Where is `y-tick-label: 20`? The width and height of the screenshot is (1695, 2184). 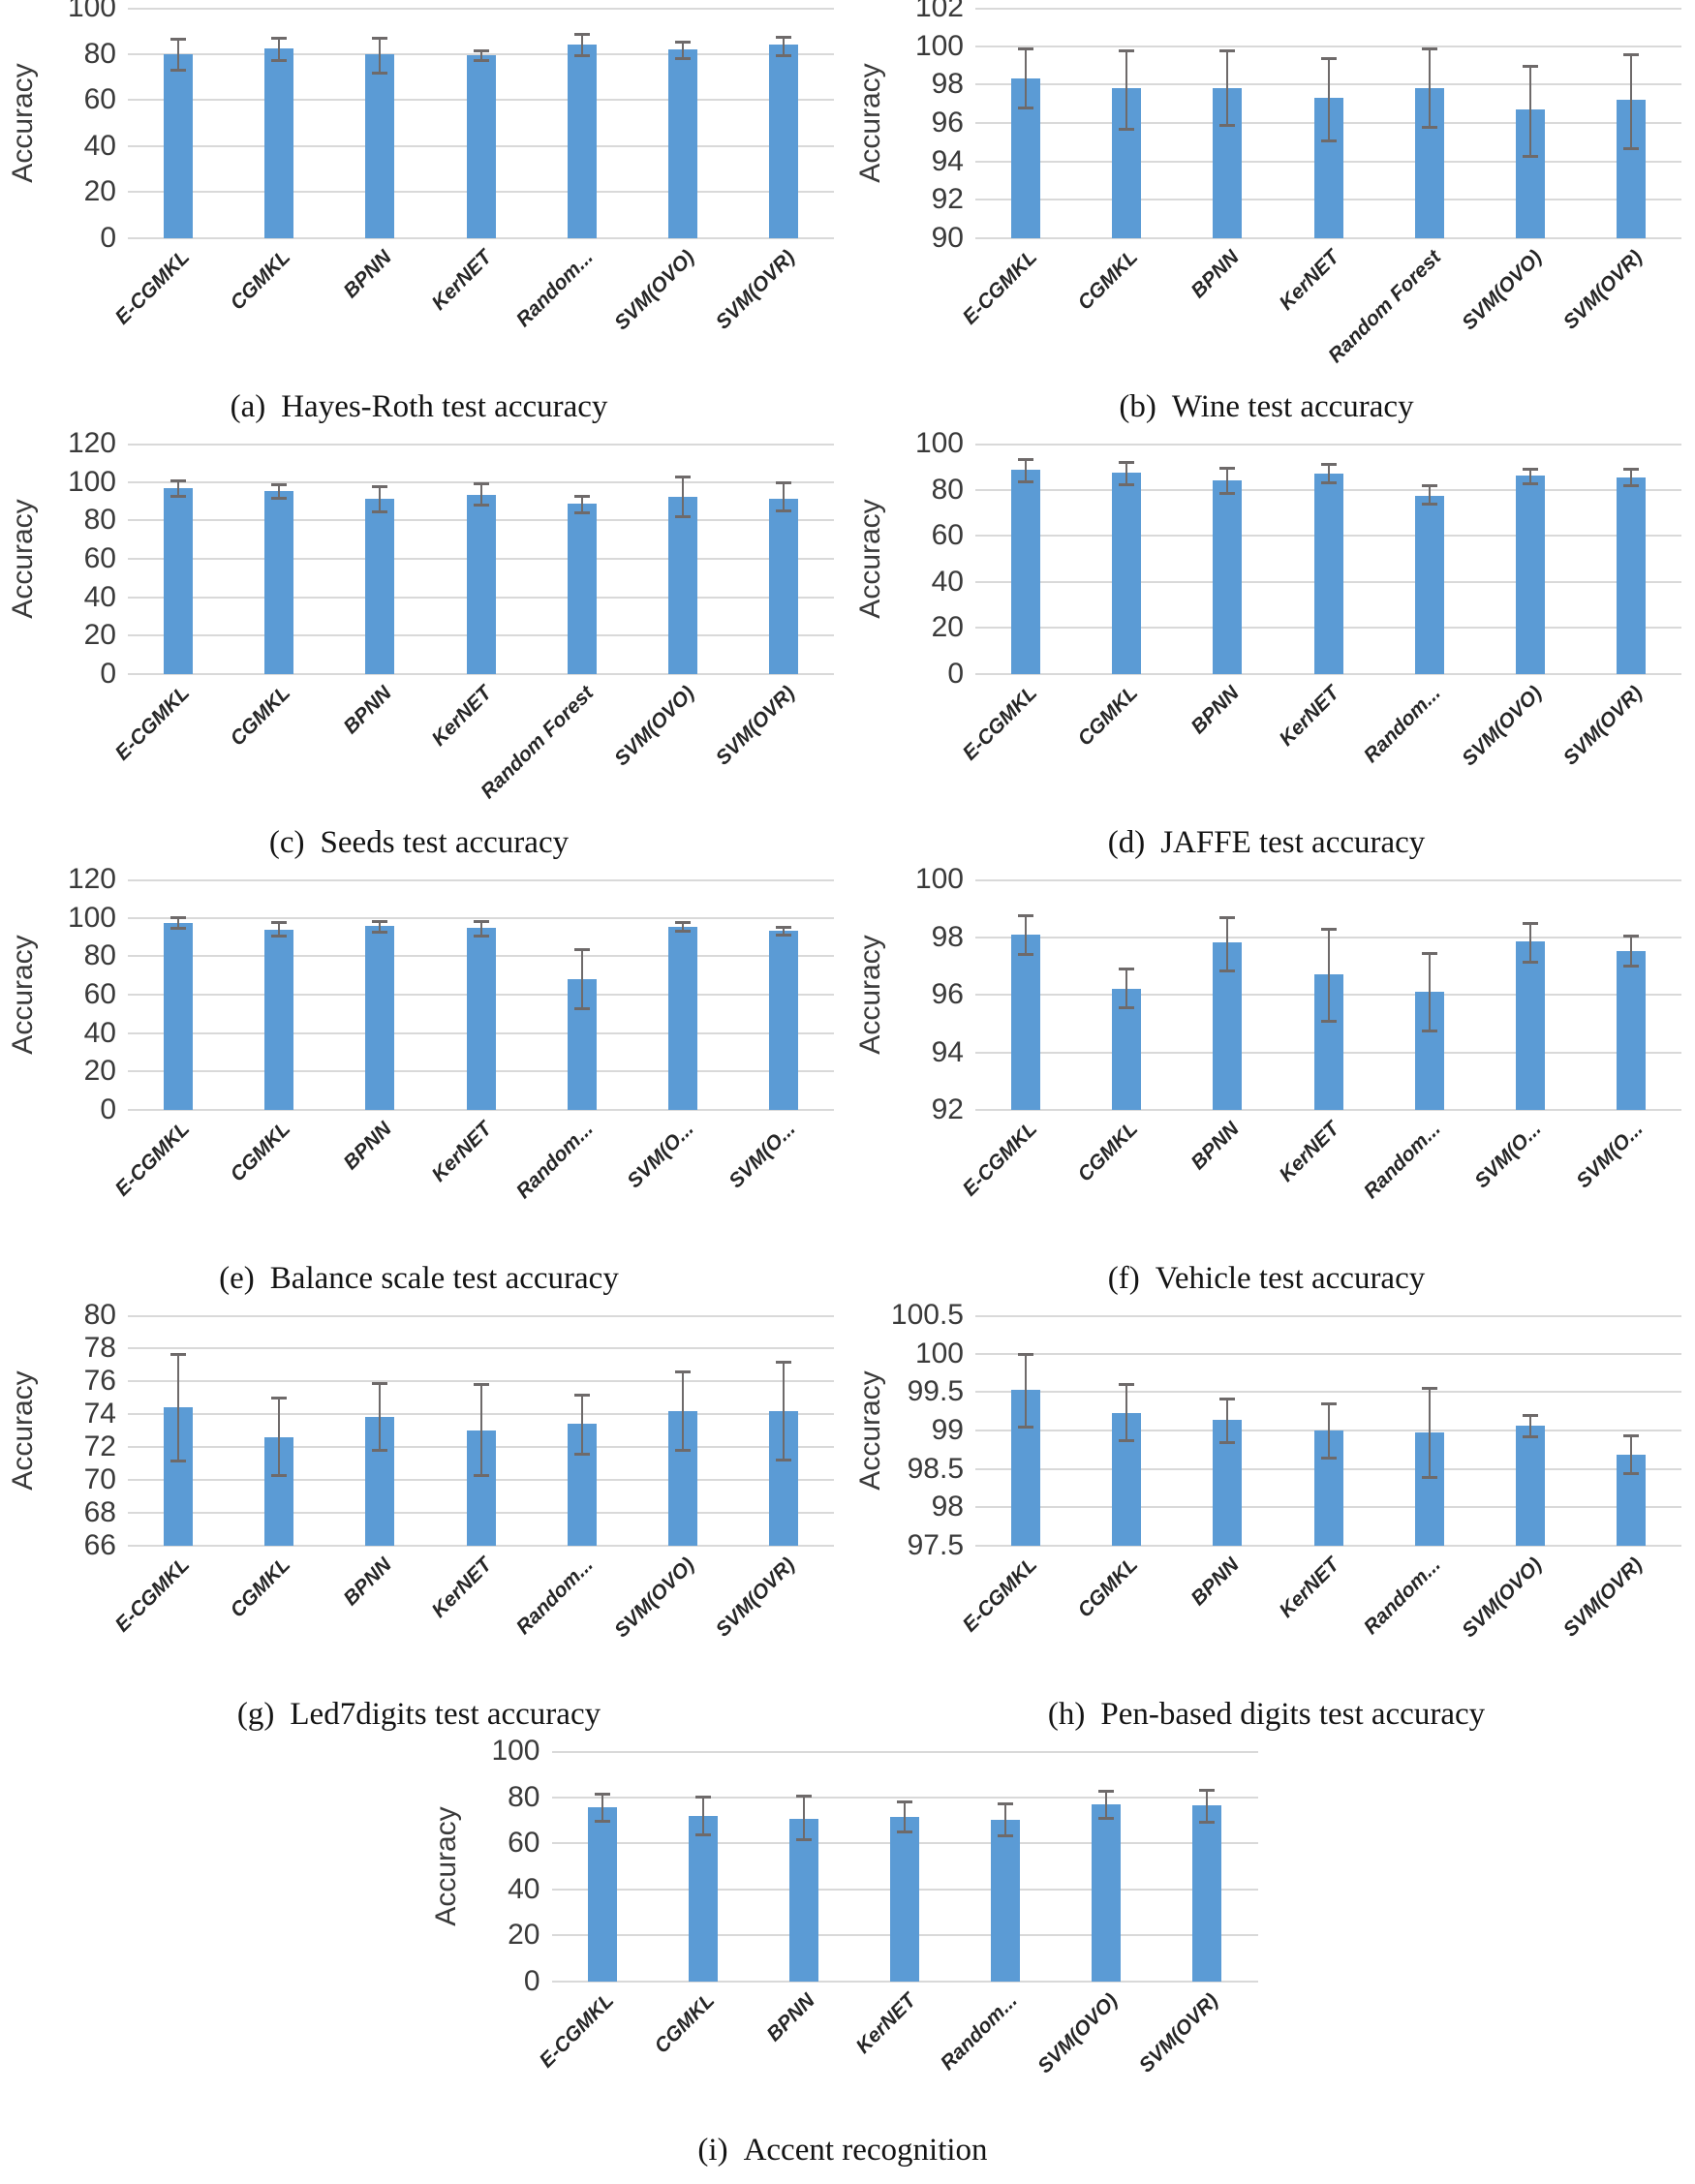
y-tick-label: 20 is located at coordinates (947, 628).